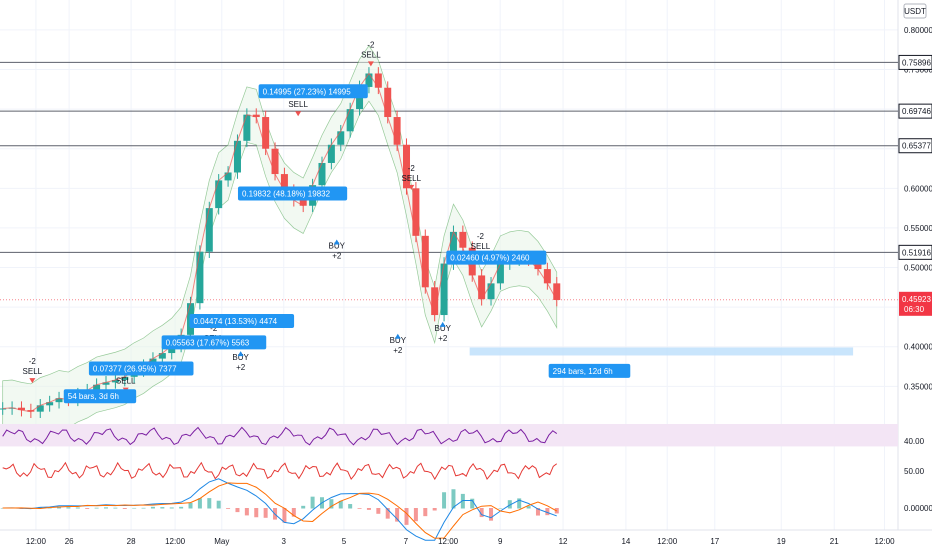 Image resolution: width=932 pixels, height=550 pixels. What do you see at coordinates (714, 541) in the screenshot?
I see `x-tick-label: 17` at bounding box center [714, 541].